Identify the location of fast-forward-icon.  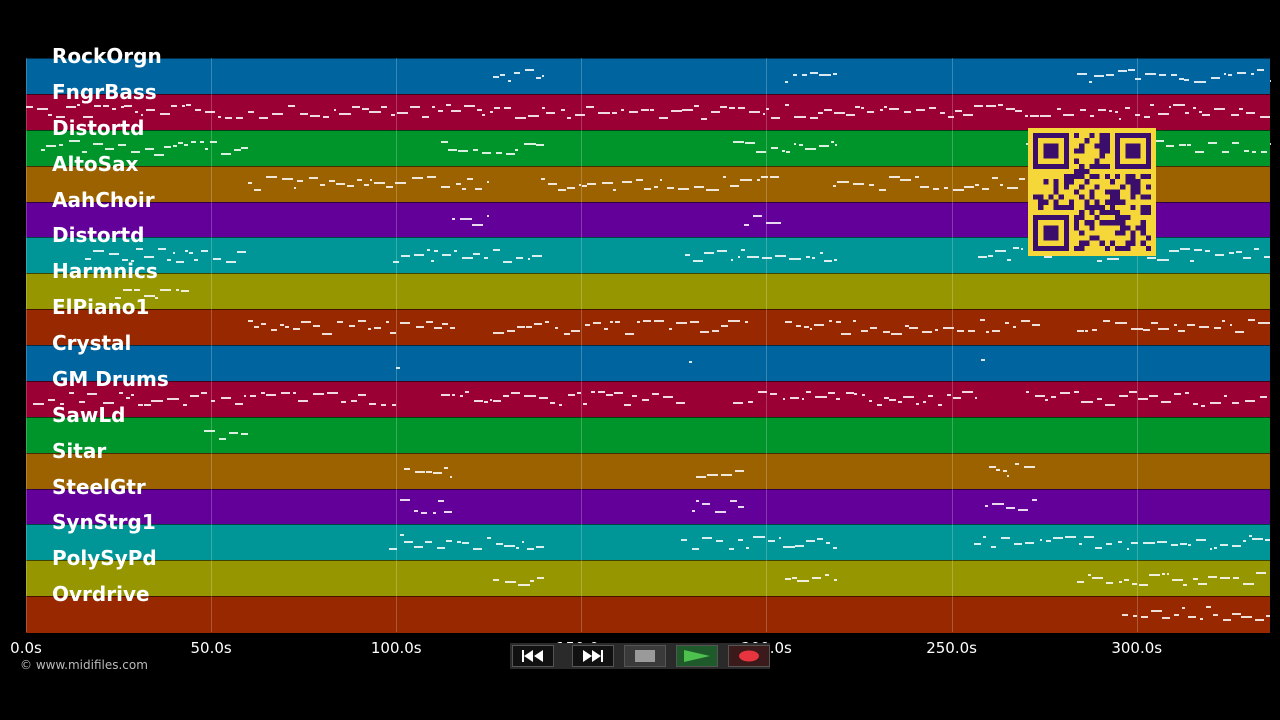
(593, 656).